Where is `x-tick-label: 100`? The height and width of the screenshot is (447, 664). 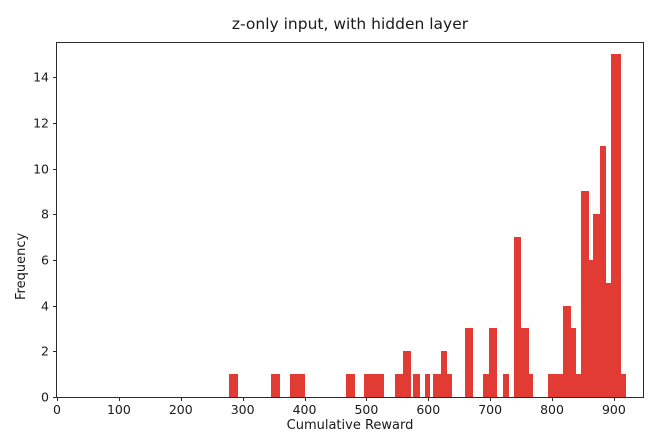
x-tick-label: 100 is located at coordinates (118, 409).